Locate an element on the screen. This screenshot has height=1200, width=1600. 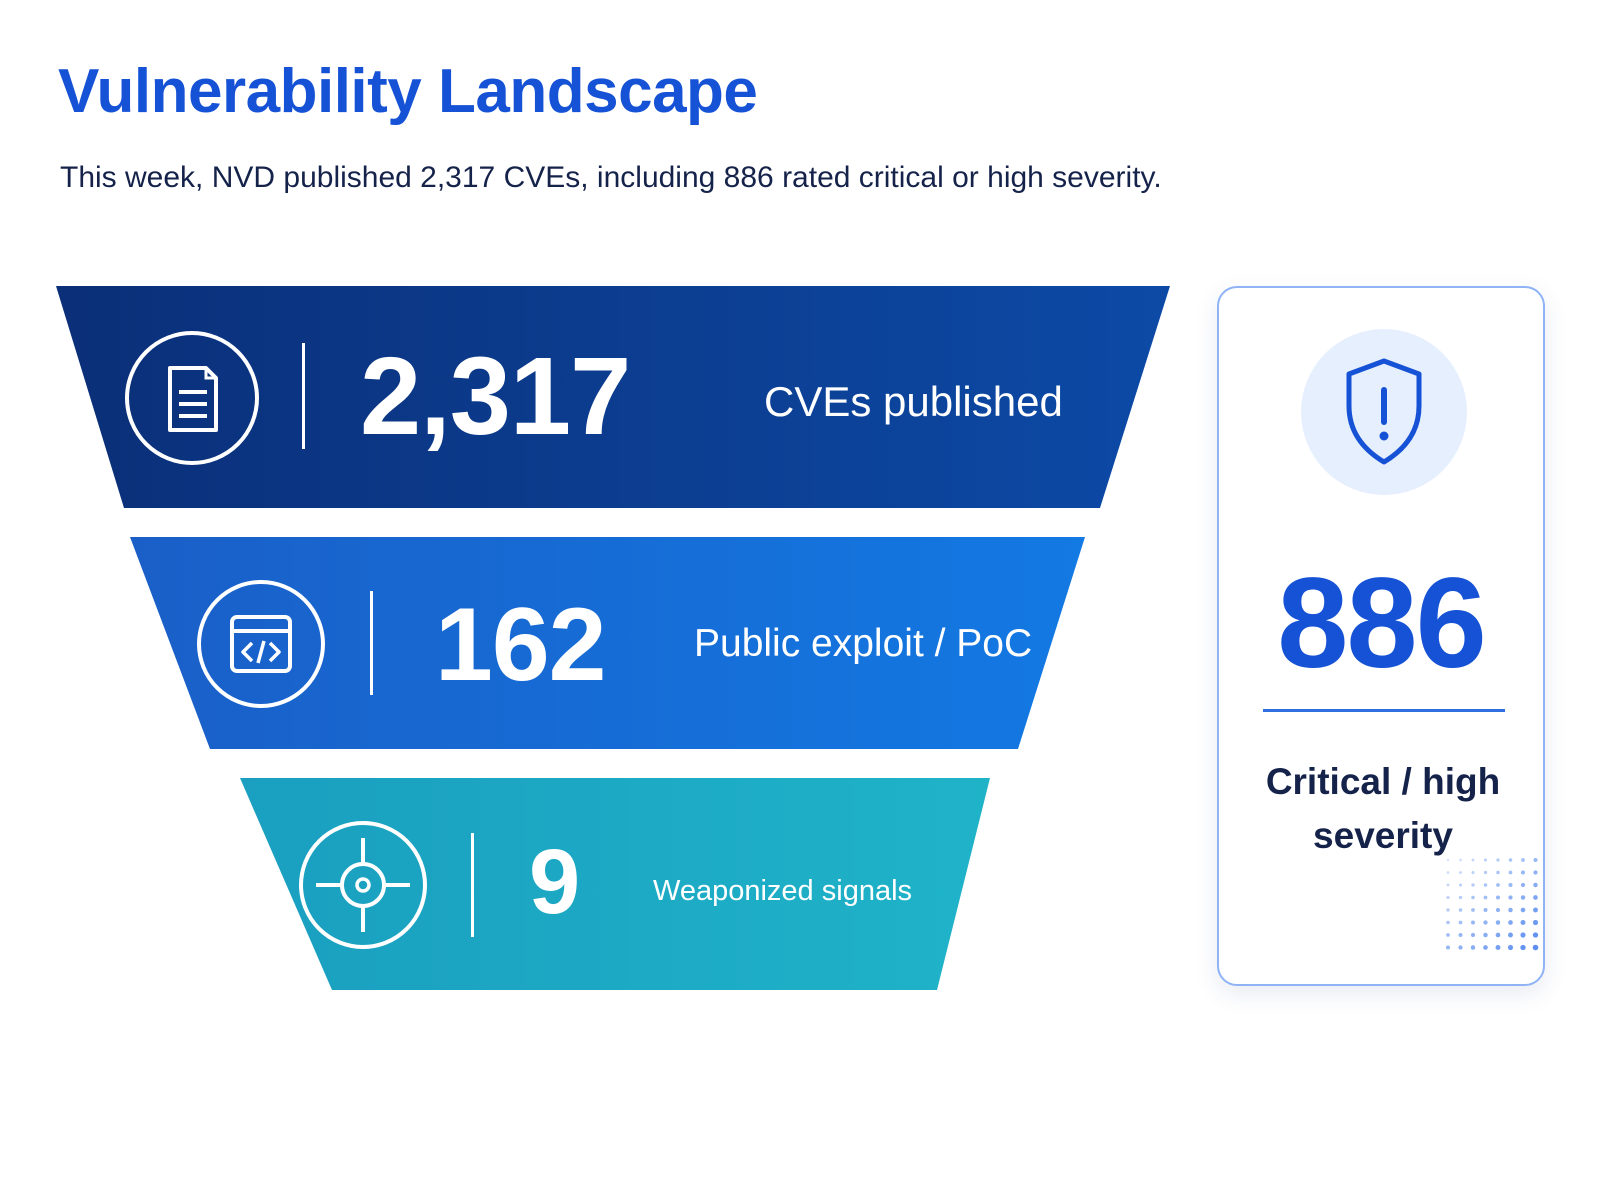
cves-published-value: 2,317 is located at coordinates (495, 396).